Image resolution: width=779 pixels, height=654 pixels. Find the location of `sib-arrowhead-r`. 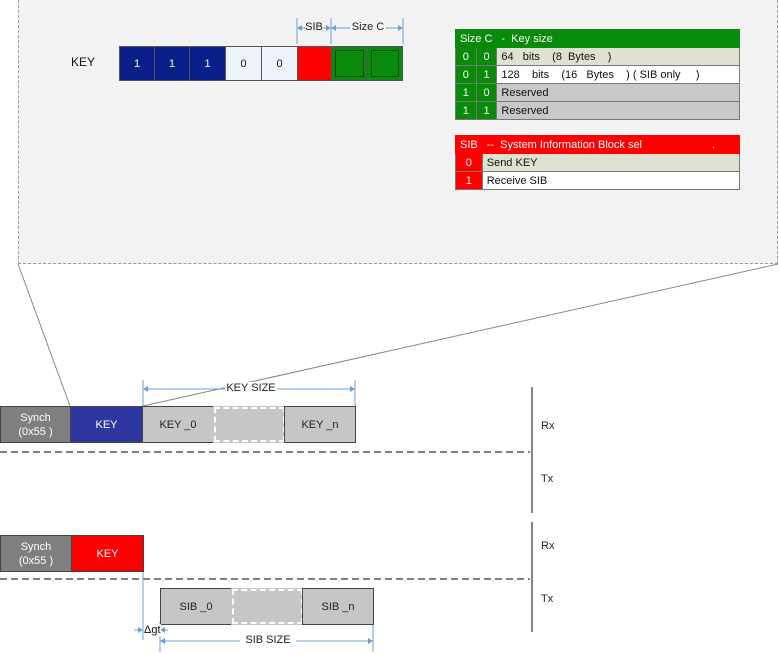

sib-arrowhead-r is located at coordinates (328, 28).